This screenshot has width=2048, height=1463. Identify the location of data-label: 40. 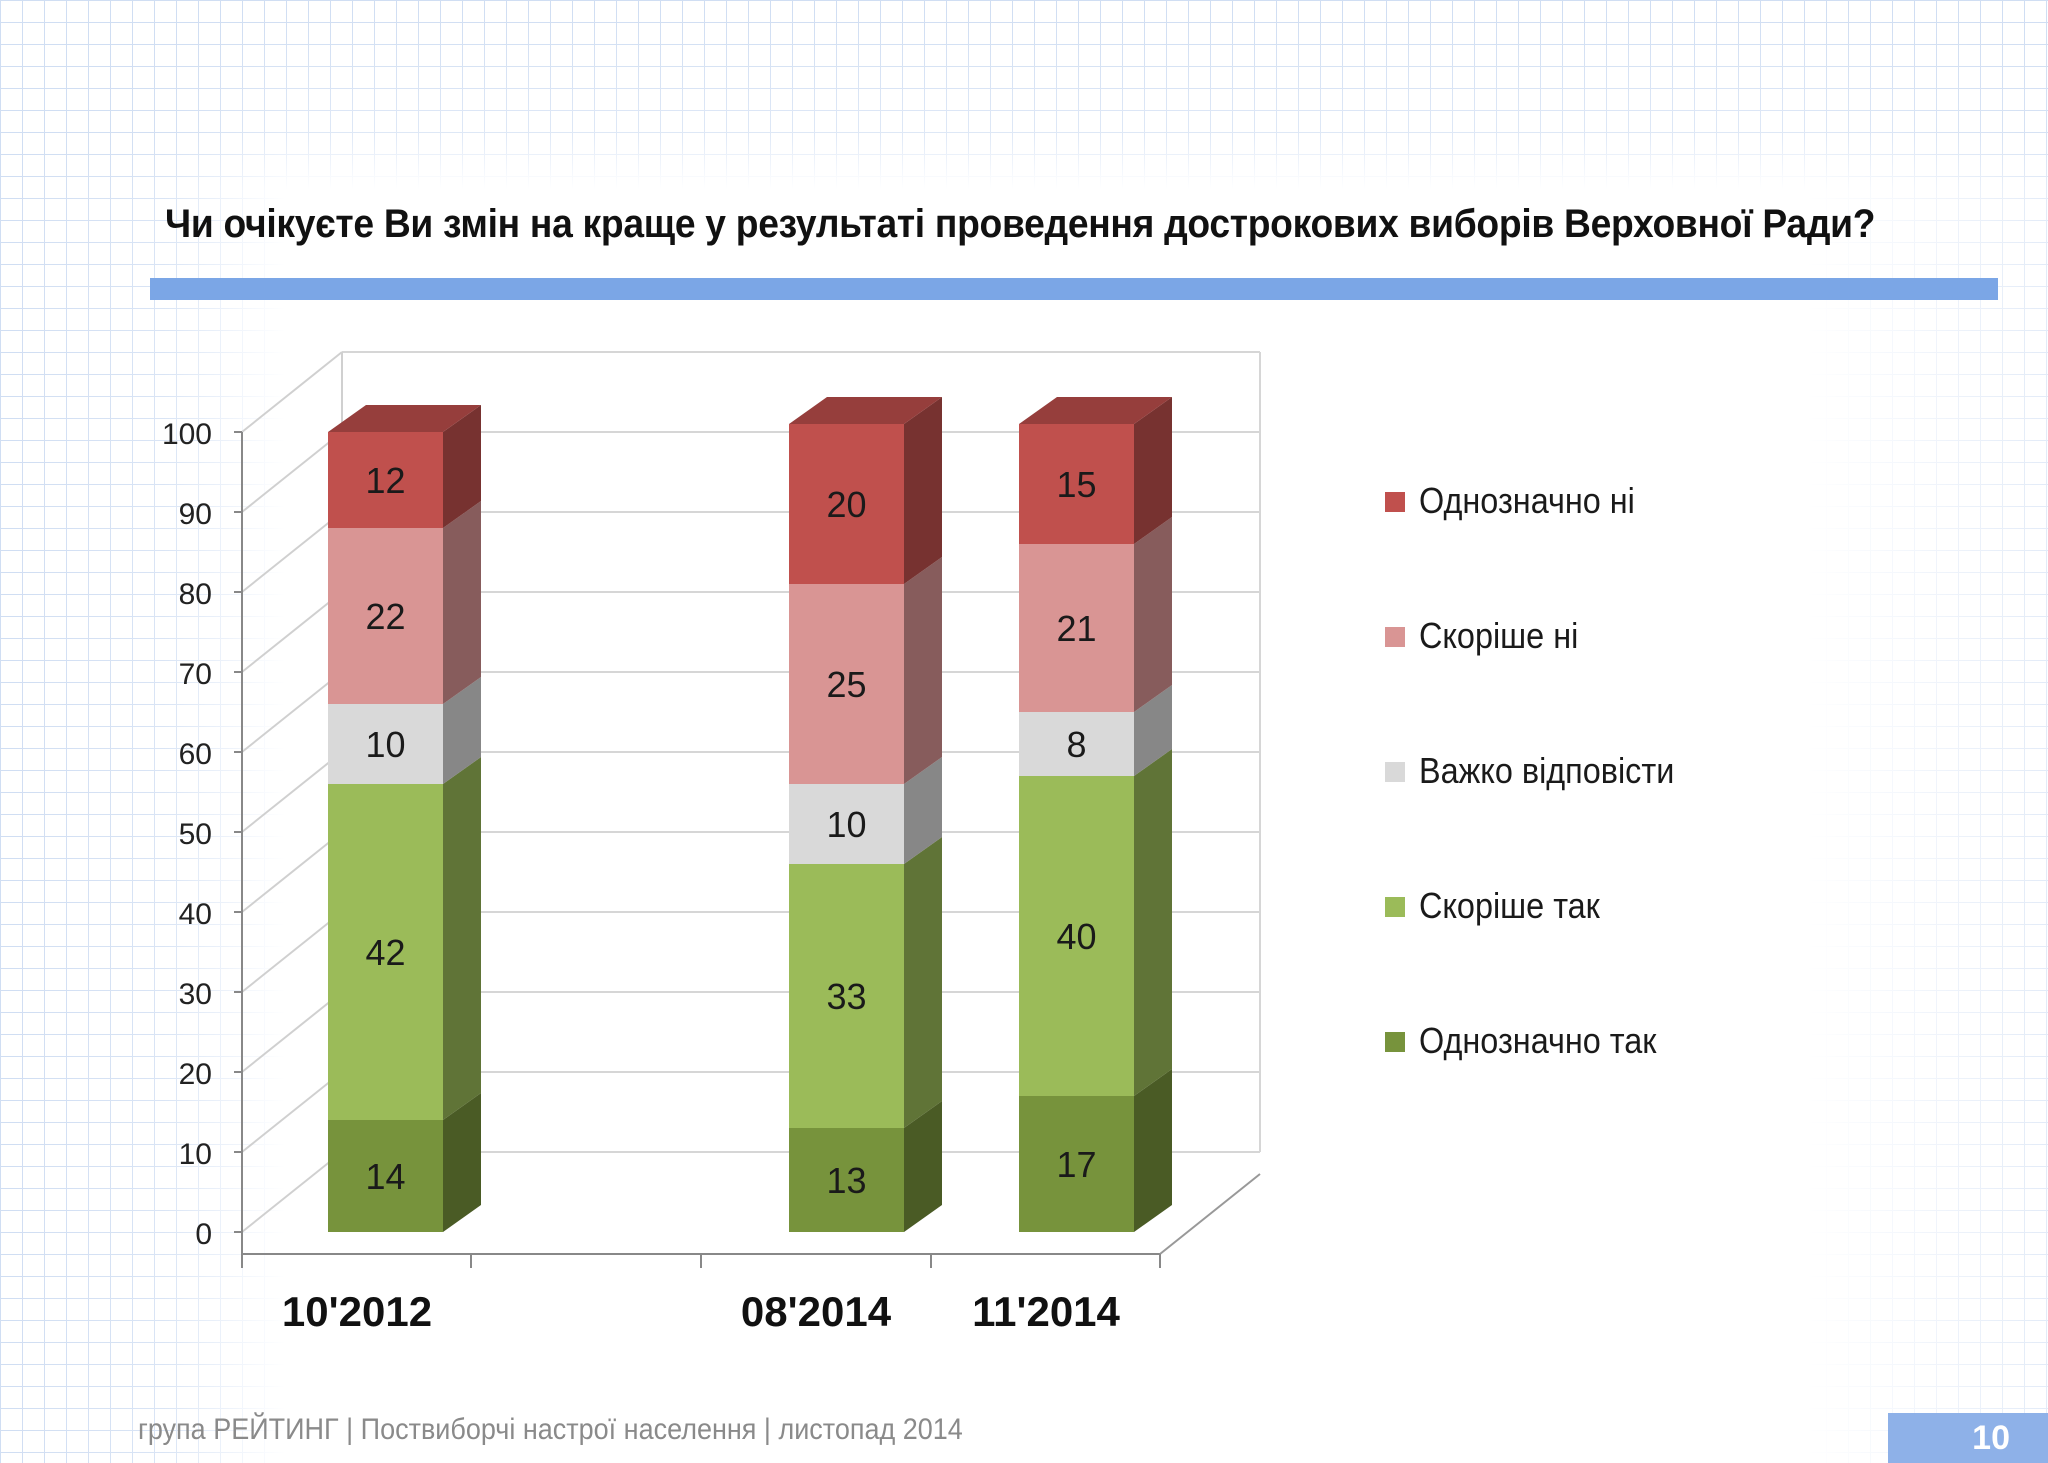
(1076, 936).